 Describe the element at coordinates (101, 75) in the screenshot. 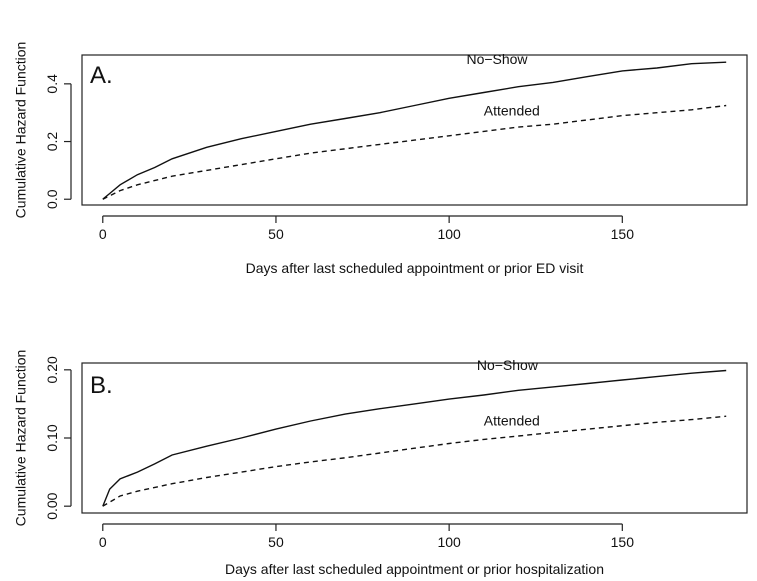

I see `panel-label: A.` at that location.